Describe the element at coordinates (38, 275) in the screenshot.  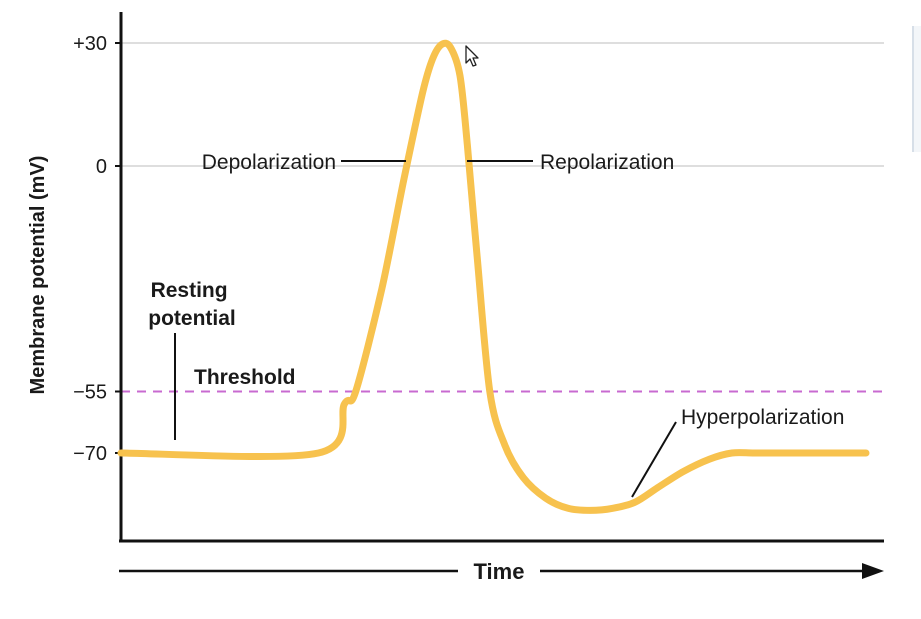
I see `y-axis-label: Membrane potential (mV)` at that location.